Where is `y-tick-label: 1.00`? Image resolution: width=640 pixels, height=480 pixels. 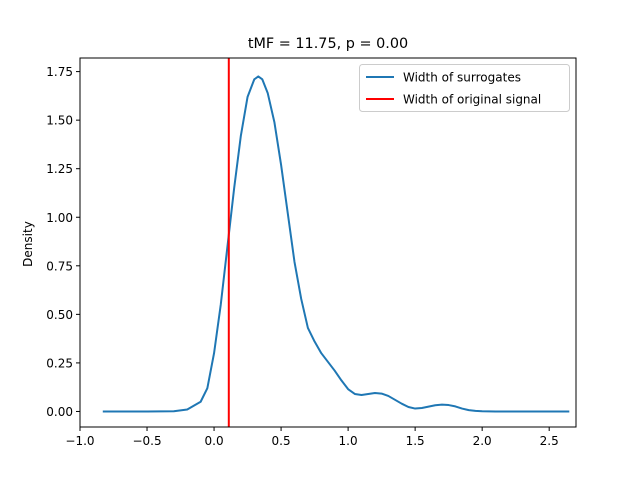
y-tick-label: 1.00 is located at coordinates (59, 218).